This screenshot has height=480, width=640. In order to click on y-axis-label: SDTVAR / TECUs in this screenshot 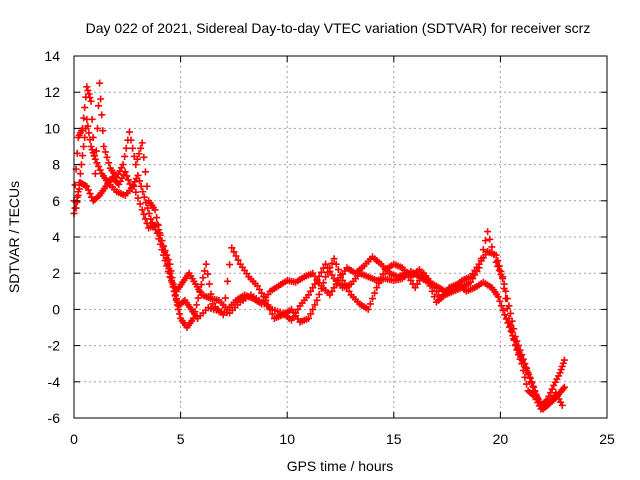, I will do `click(14, 237)`.